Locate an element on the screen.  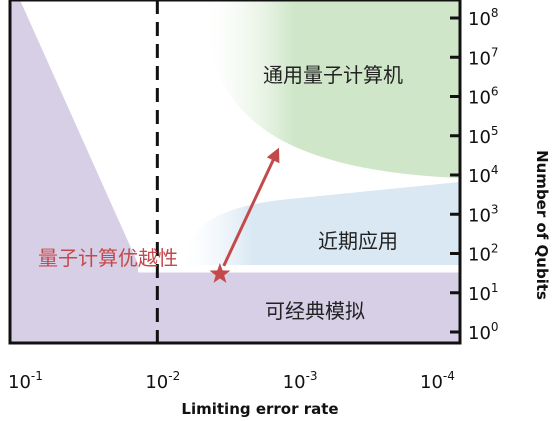
arrow-head is located at coordinates (273, 155).